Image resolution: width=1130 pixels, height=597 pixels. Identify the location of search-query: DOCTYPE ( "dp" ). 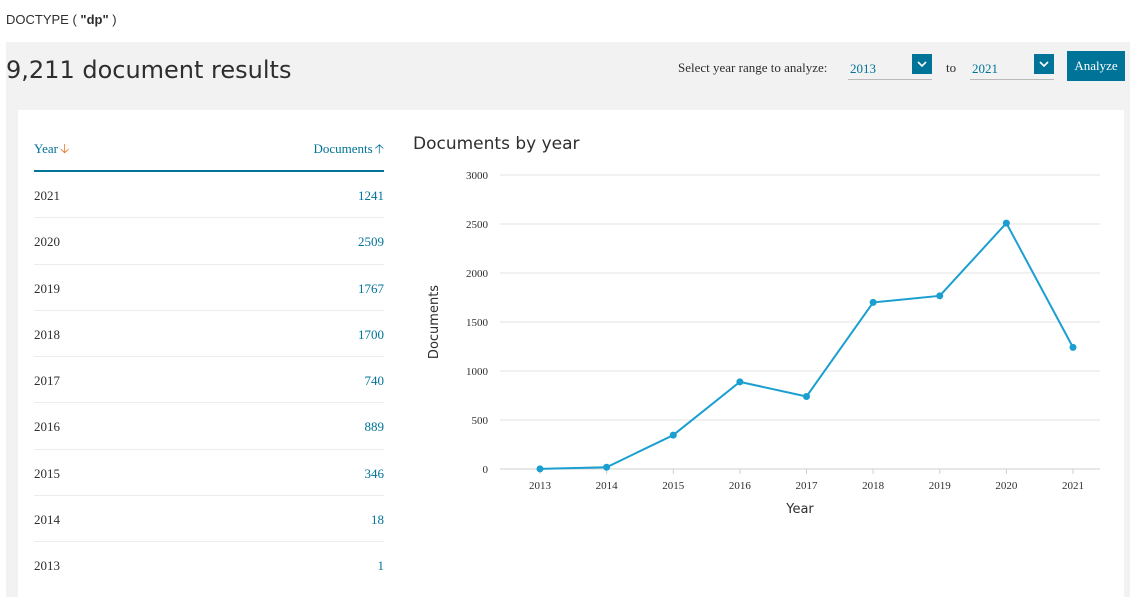
(61, 19).